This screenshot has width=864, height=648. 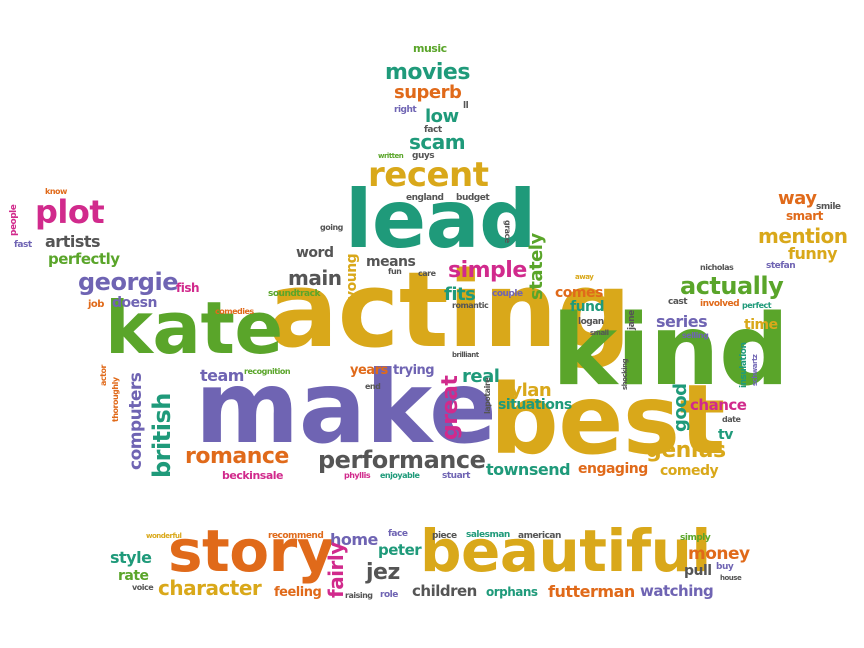 What do you see at coordinates (607, 420) in the screenshot?
I see `word-best: best` at bounding box center [607, 420].